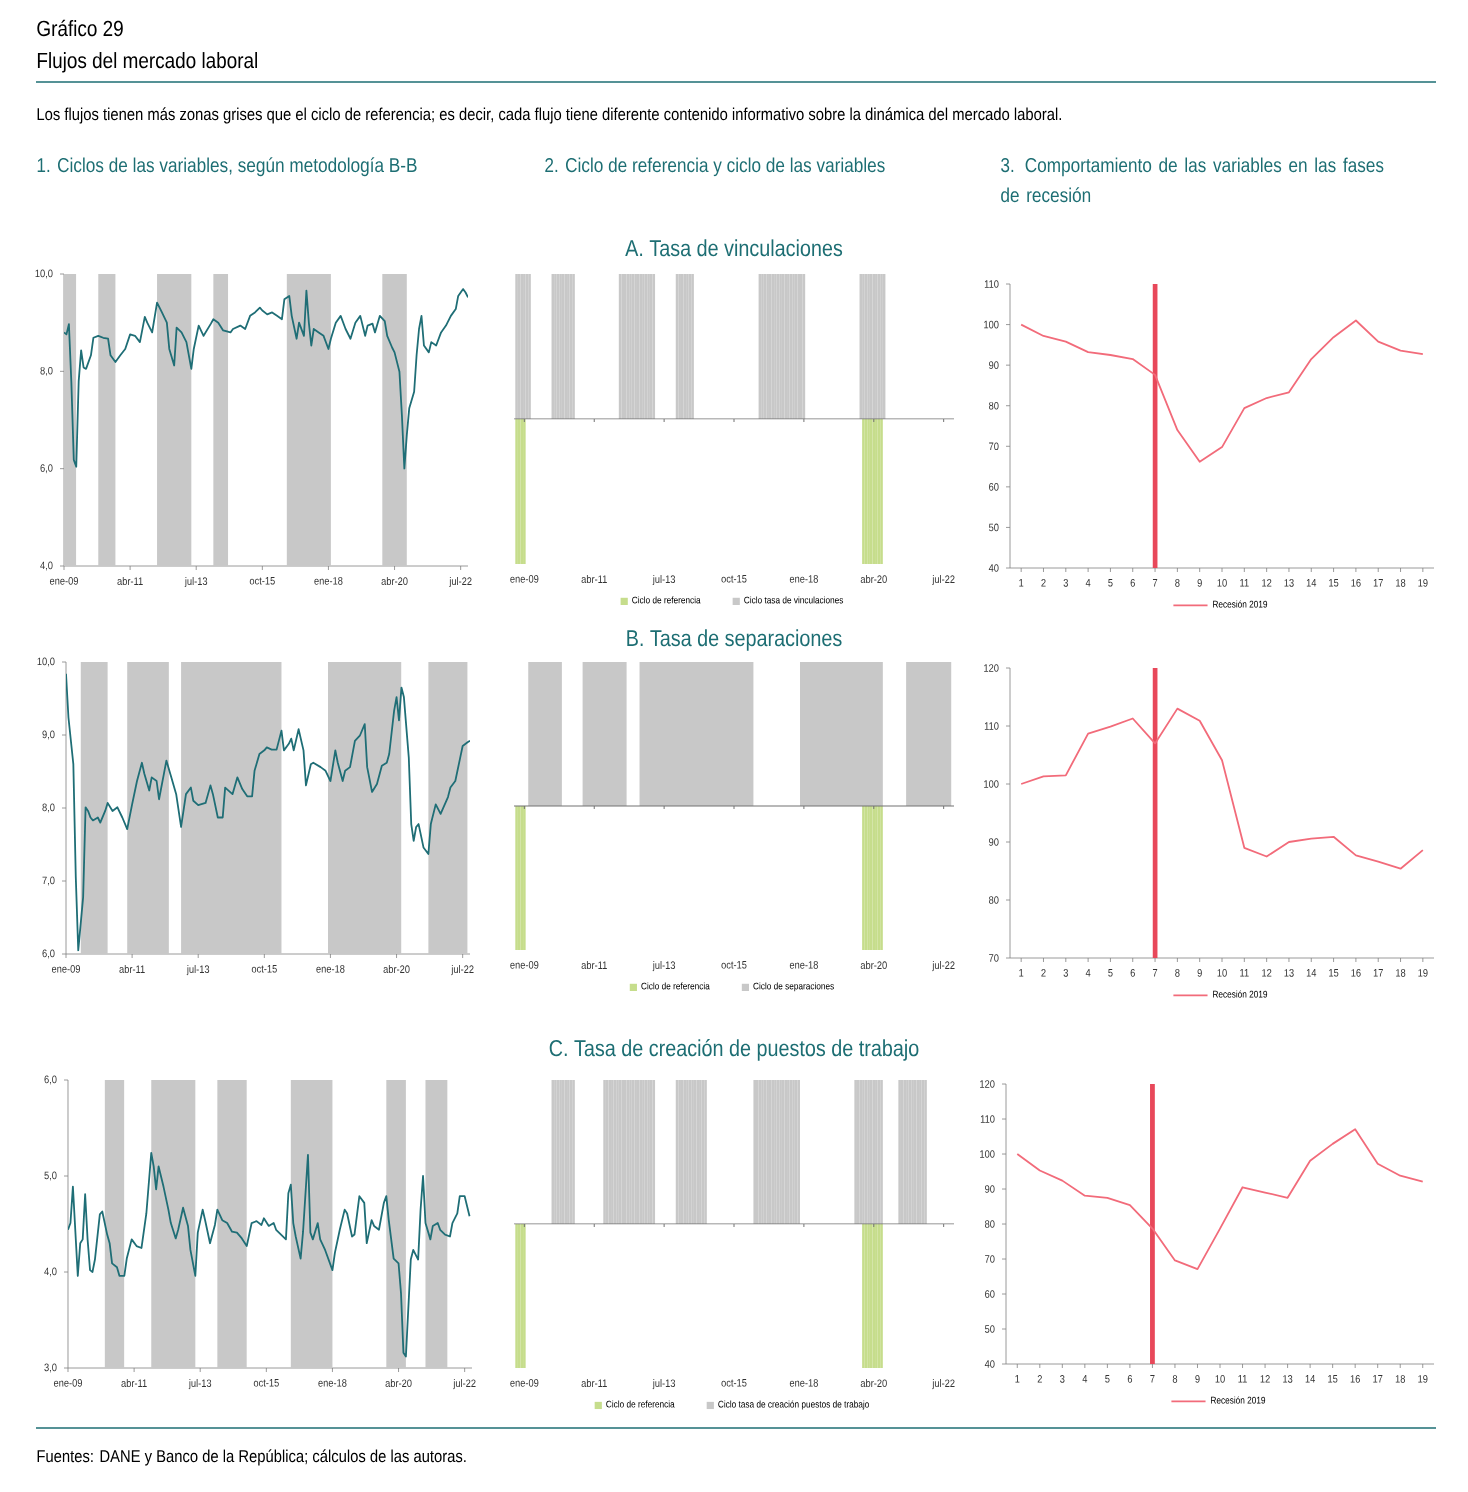 This screenshot has width=1468, height=1492. I want to click on chart-title: B. Tasa de separaciones, so click(734, 640).